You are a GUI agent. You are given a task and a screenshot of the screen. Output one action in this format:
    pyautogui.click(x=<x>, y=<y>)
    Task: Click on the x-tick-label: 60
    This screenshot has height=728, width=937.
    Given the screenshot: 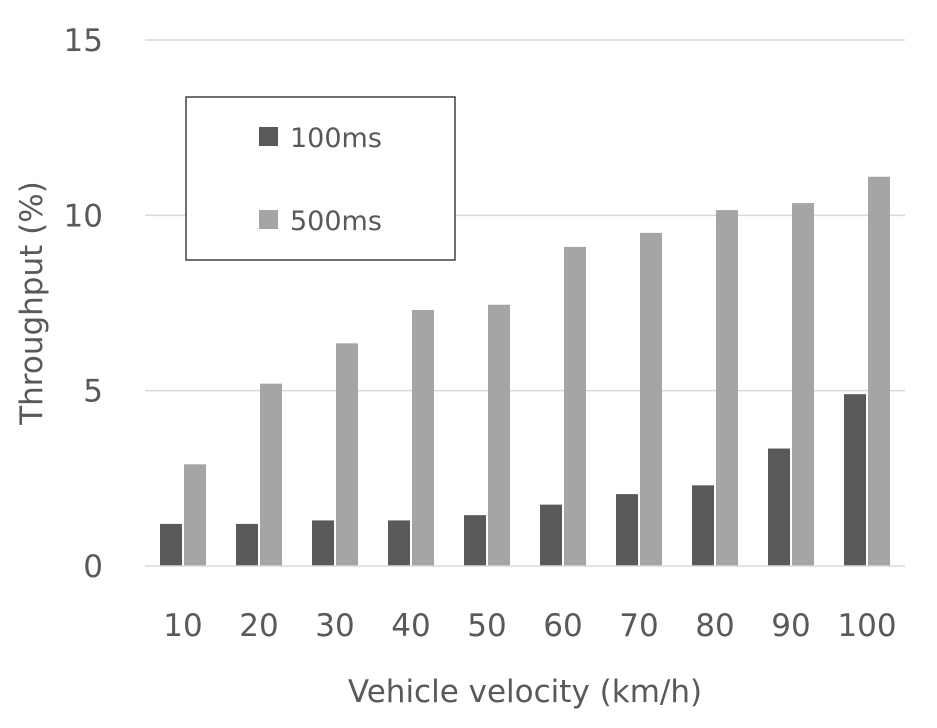 What is the action you would take?
    pyautogui.click(x=562, y=626)
    